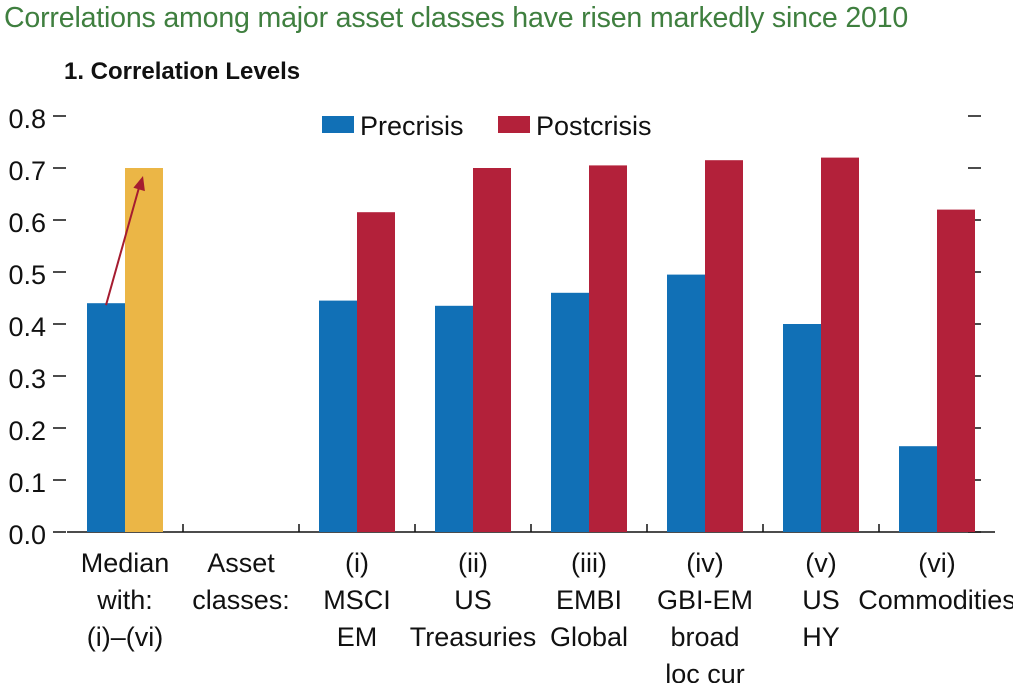  Describe the element at coordinates (27, 119) in the screenshot. I see `y-tick-label: 0.8` at that location.